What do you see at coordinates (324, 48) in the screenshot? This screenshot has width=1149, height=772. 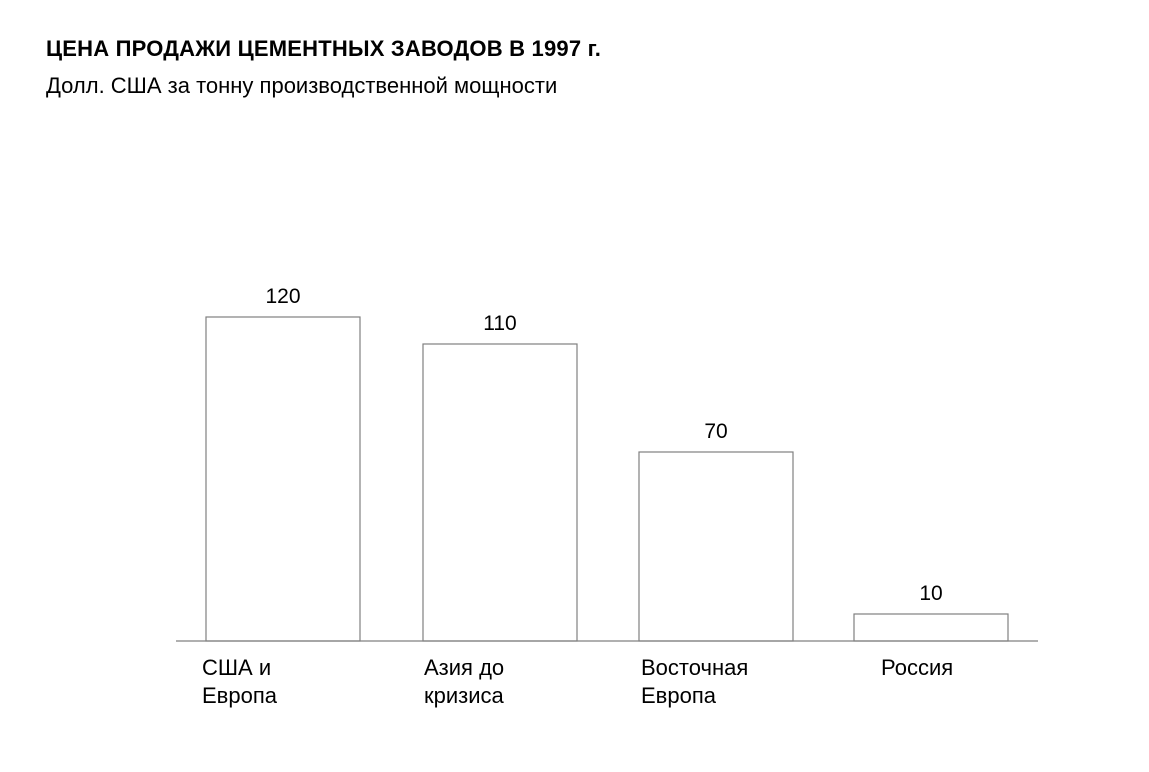 I see `chart-title: ЦЕНА ПРОДАЖИ ЦЕМЕНТНЫХ ЗАВОДОВ В 1997 г.` at bounding box center [324, 48].